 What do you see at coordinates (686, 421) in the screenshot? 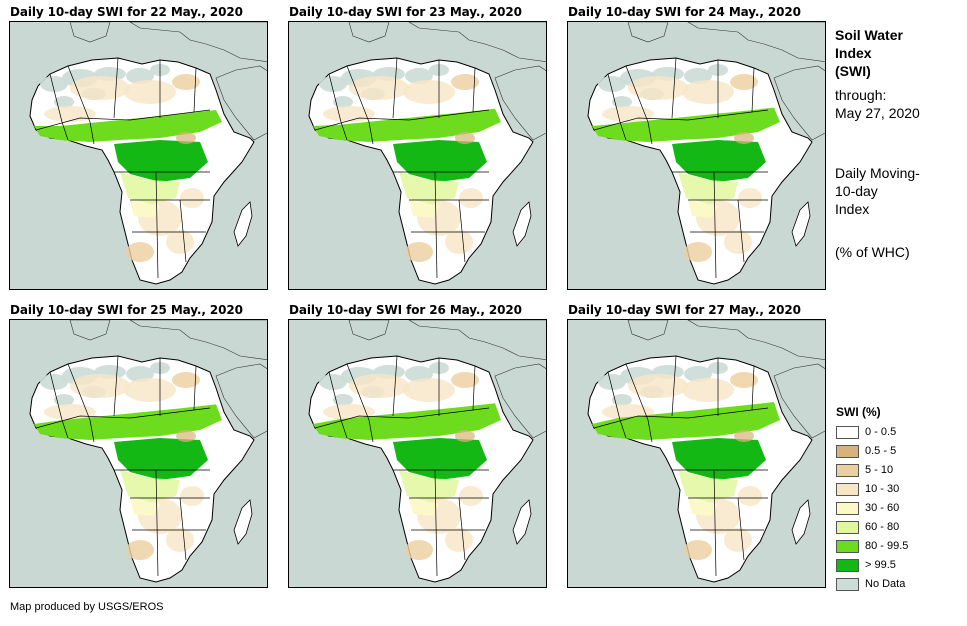
I see `wet-band` at bounding box center [686, 421].